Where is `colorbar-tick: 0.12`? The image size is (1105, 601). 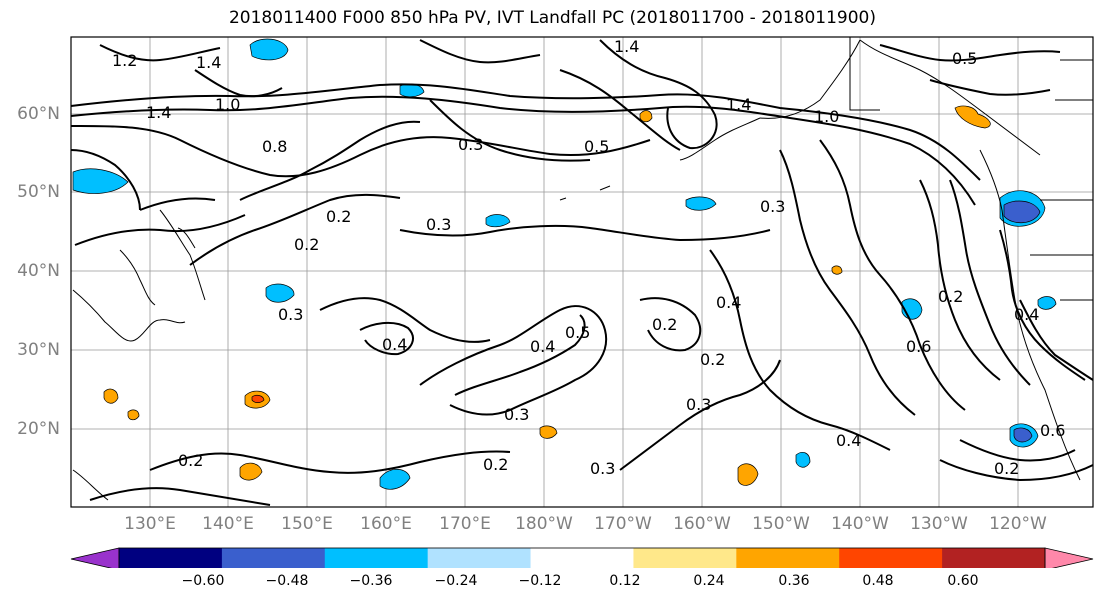
colorbar-tick: 0.12 is located at coordinates (625, 581).